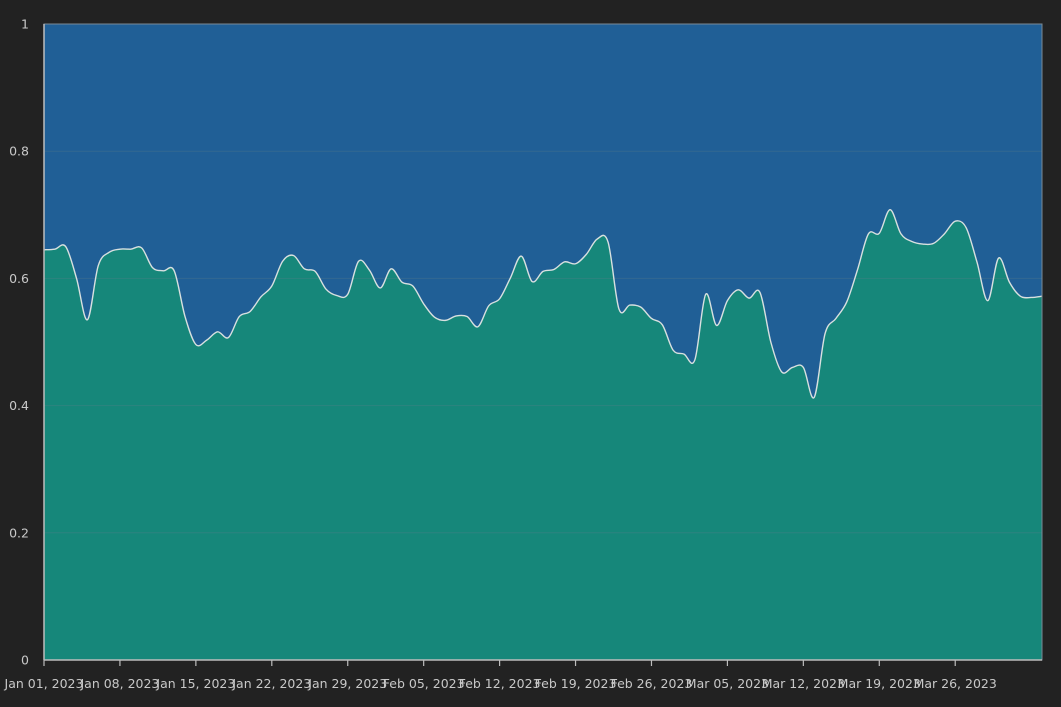 The image size is (1061, 707). Describe the element at coordinates (727, 683) in the screenshot. I see `x-tick-label: Mar 05, 2023` at that location.